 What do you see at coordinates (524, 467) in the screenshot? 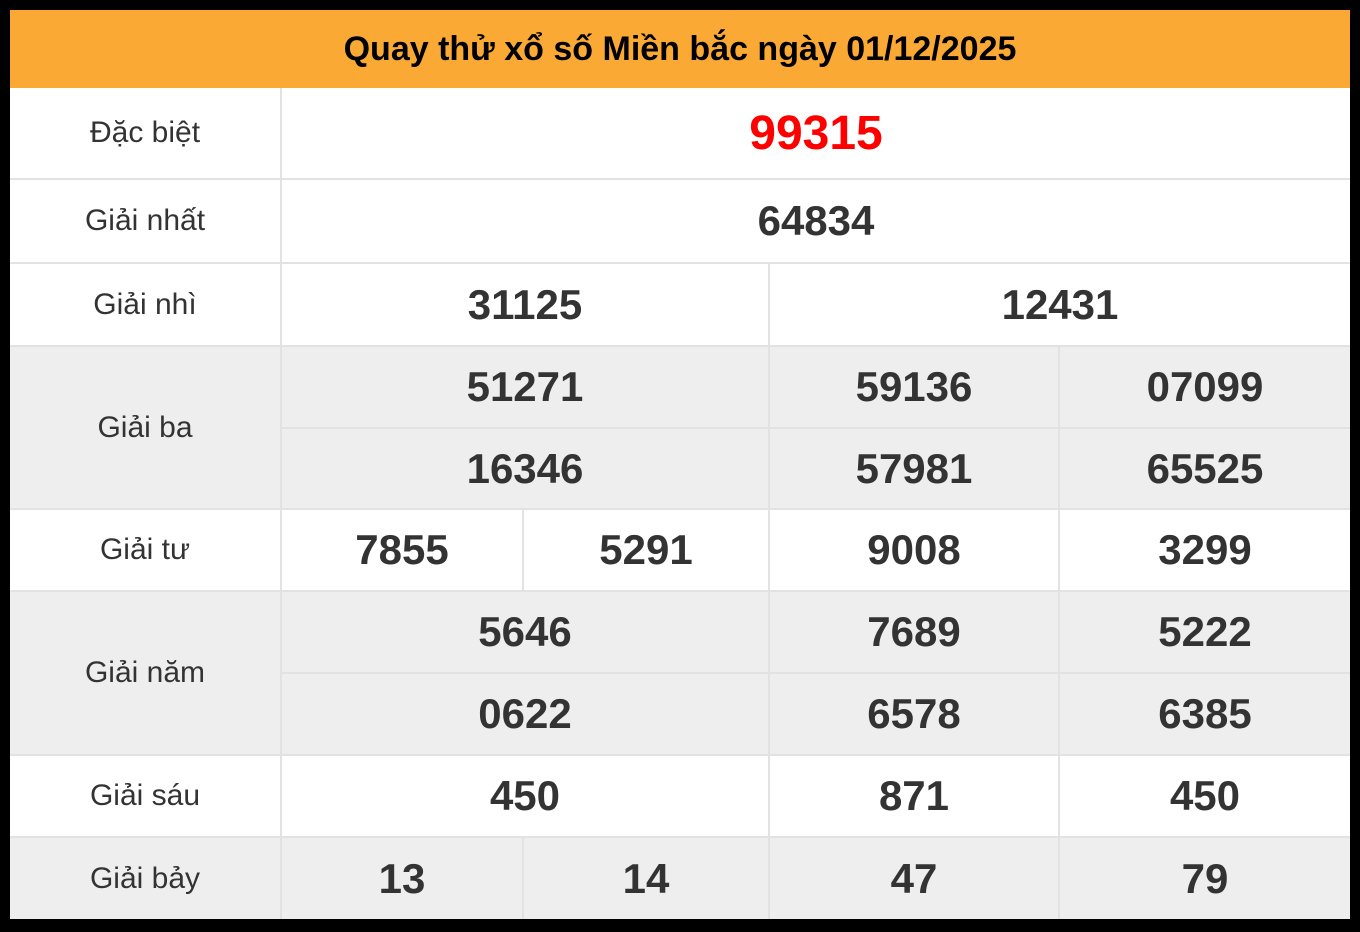
I see `prize-number: 16346` at bounding box center [524, 467].